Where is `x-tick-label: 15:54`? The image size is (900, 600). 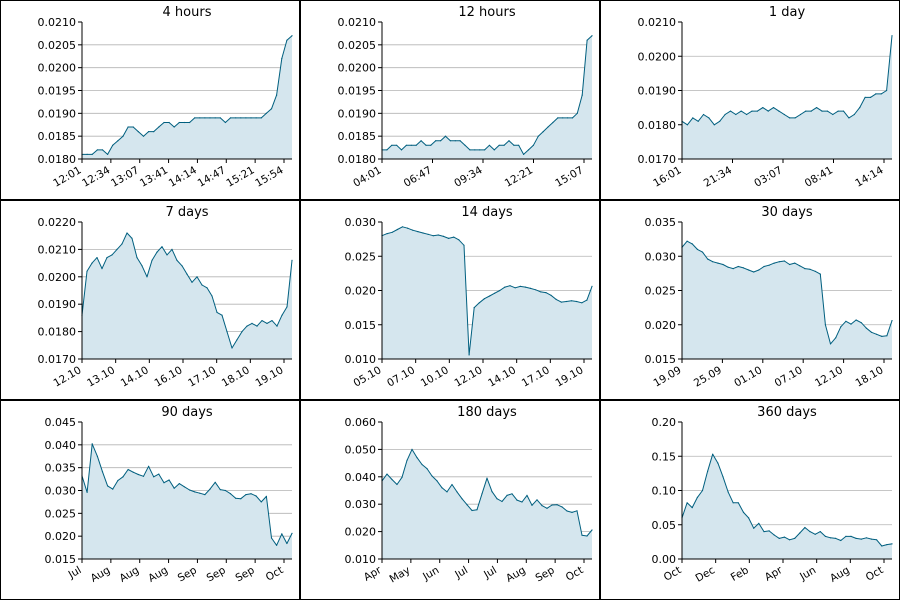 x-tick-label: 15:54 is located at coordinates (269, 177).